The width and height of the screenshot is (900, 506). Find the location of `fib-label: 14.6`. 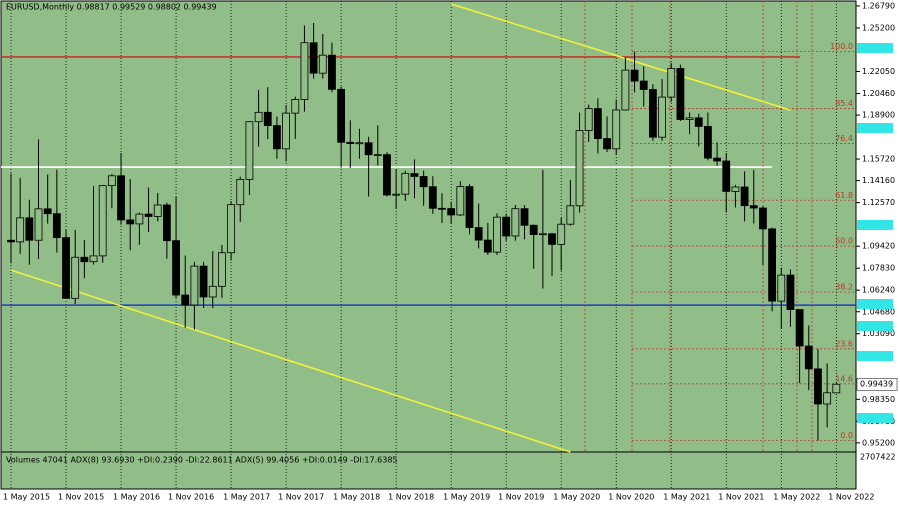

fib-label: 14.6 is located at coordinates (844, 378).